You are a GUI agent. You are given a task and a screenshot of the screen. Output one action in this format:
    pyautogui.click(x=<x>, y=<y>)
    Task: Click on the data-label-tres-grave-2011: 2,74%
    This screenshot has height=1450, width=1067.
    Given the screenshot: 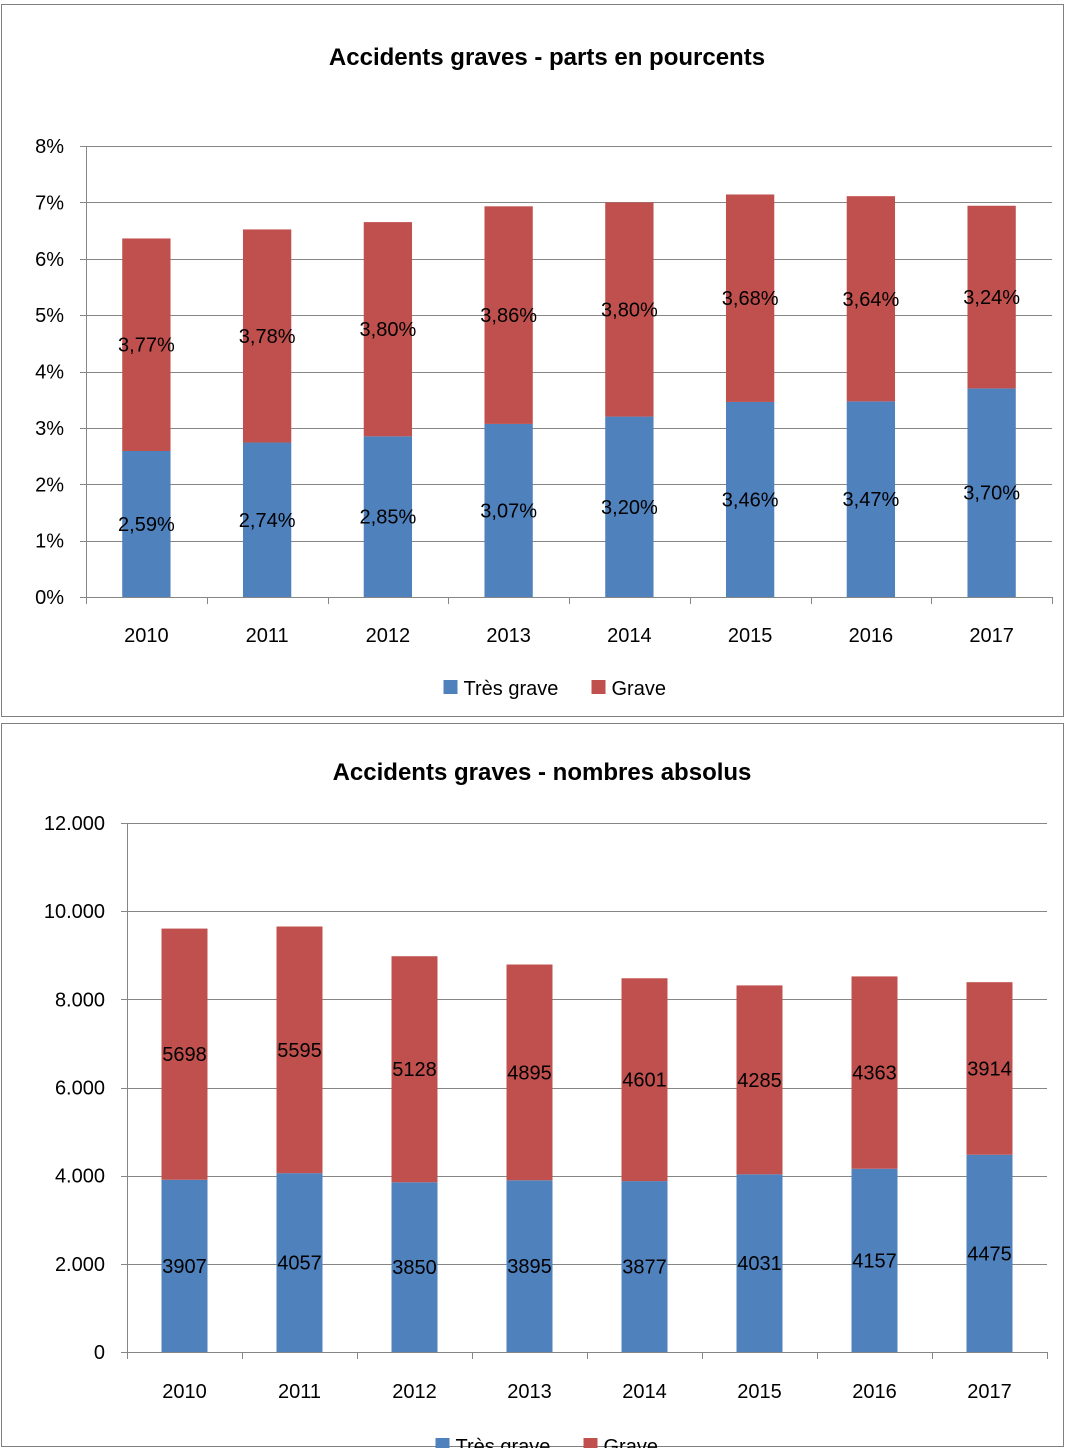 What is the action you would take?
    pyautogui.click(x=267, y=521)
    